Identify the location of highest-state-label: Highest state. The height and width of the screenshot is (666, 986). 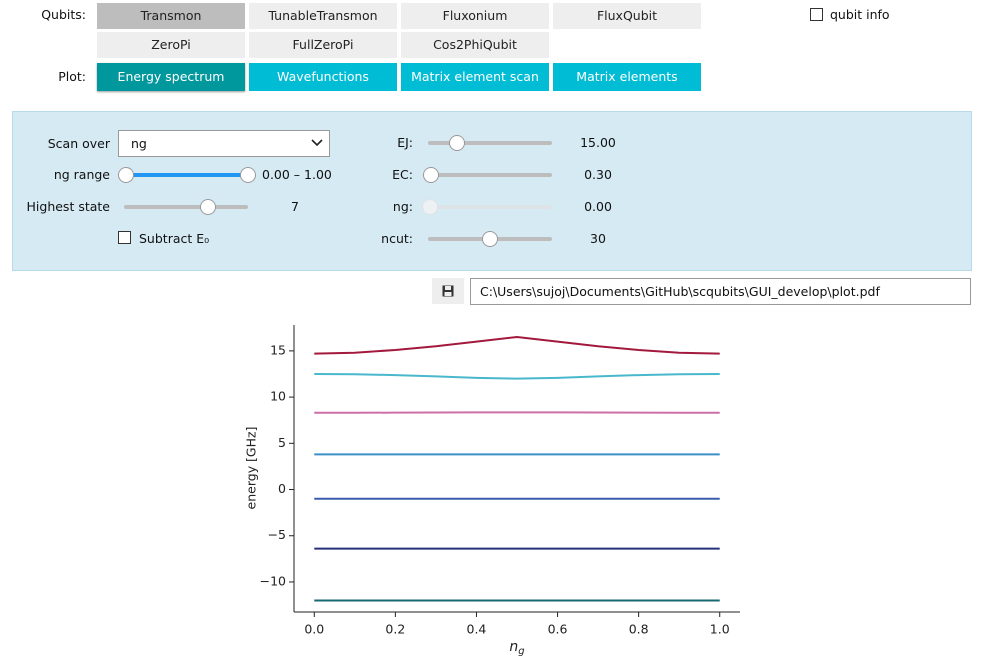
(68, 206).